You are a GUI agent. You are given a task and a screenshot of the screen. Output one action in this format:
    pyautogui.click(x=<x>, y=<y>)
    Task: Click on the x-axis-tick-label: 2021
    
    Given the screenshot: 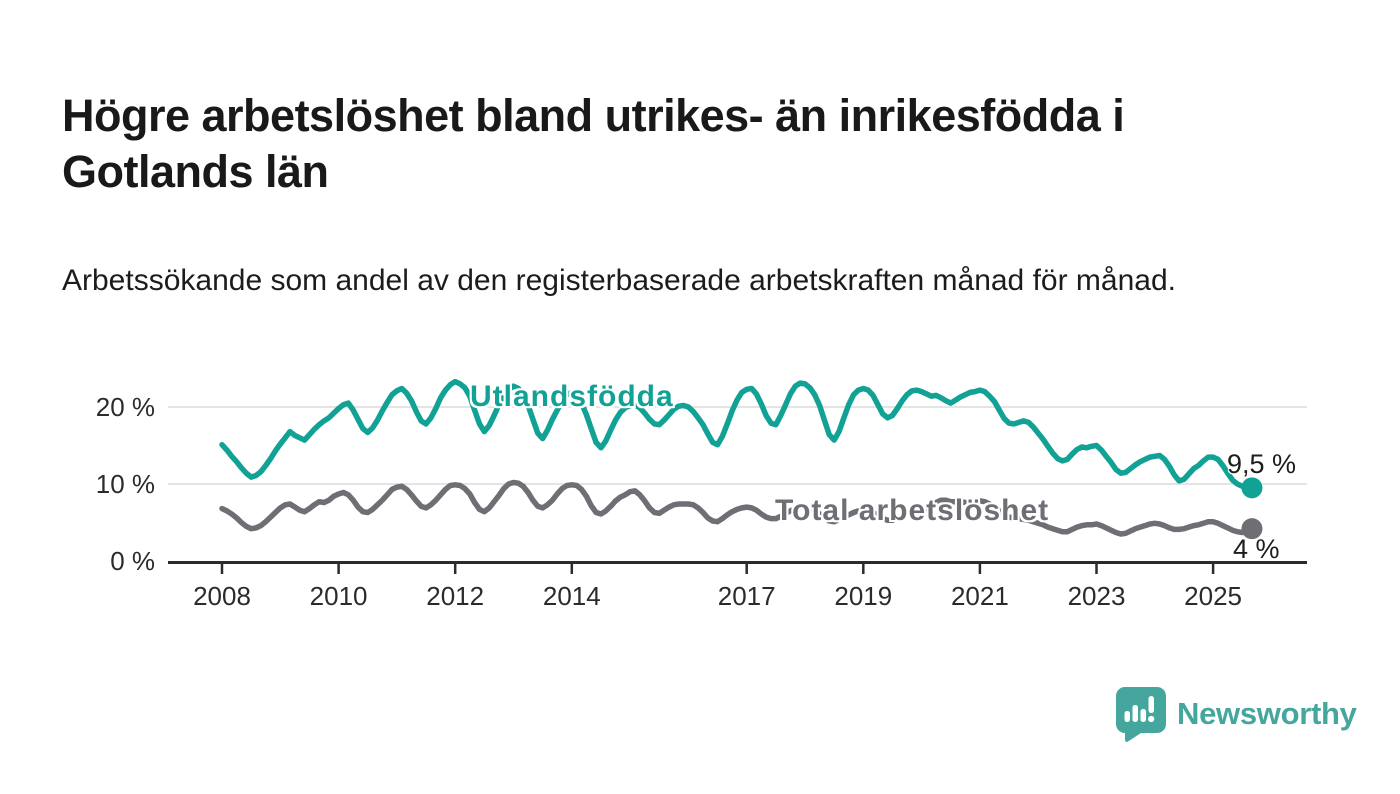 What is the action you would take?
    pyautogui.click(x=980, y=596)
    